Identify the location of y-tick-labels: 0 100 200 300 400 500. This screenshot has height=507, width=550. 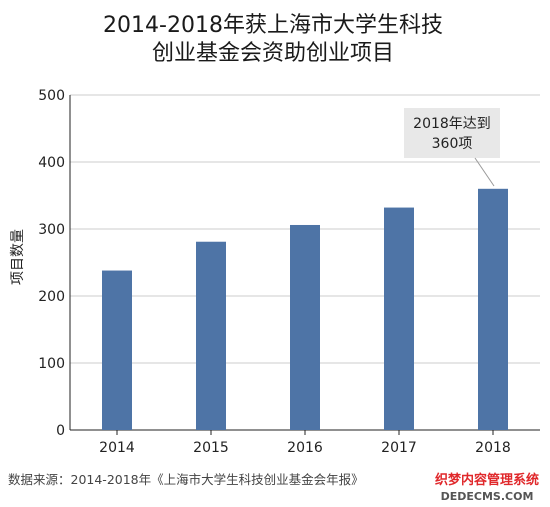
(51, 263).